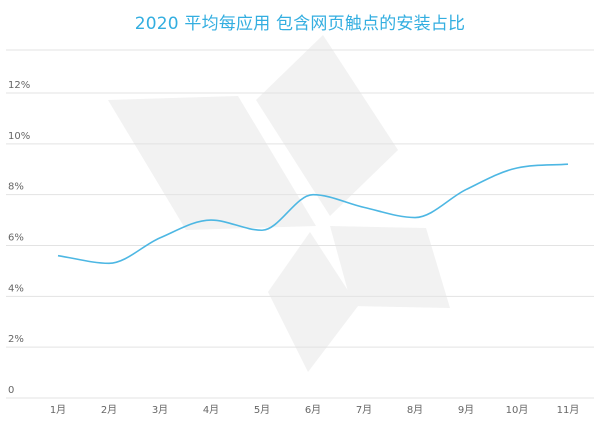 Image resolution: width=600 pixels, height=433 pixels. Describe the element at coordinates (109, 410) in the screenshot. I see `x-tick-label: 2月` at that location.